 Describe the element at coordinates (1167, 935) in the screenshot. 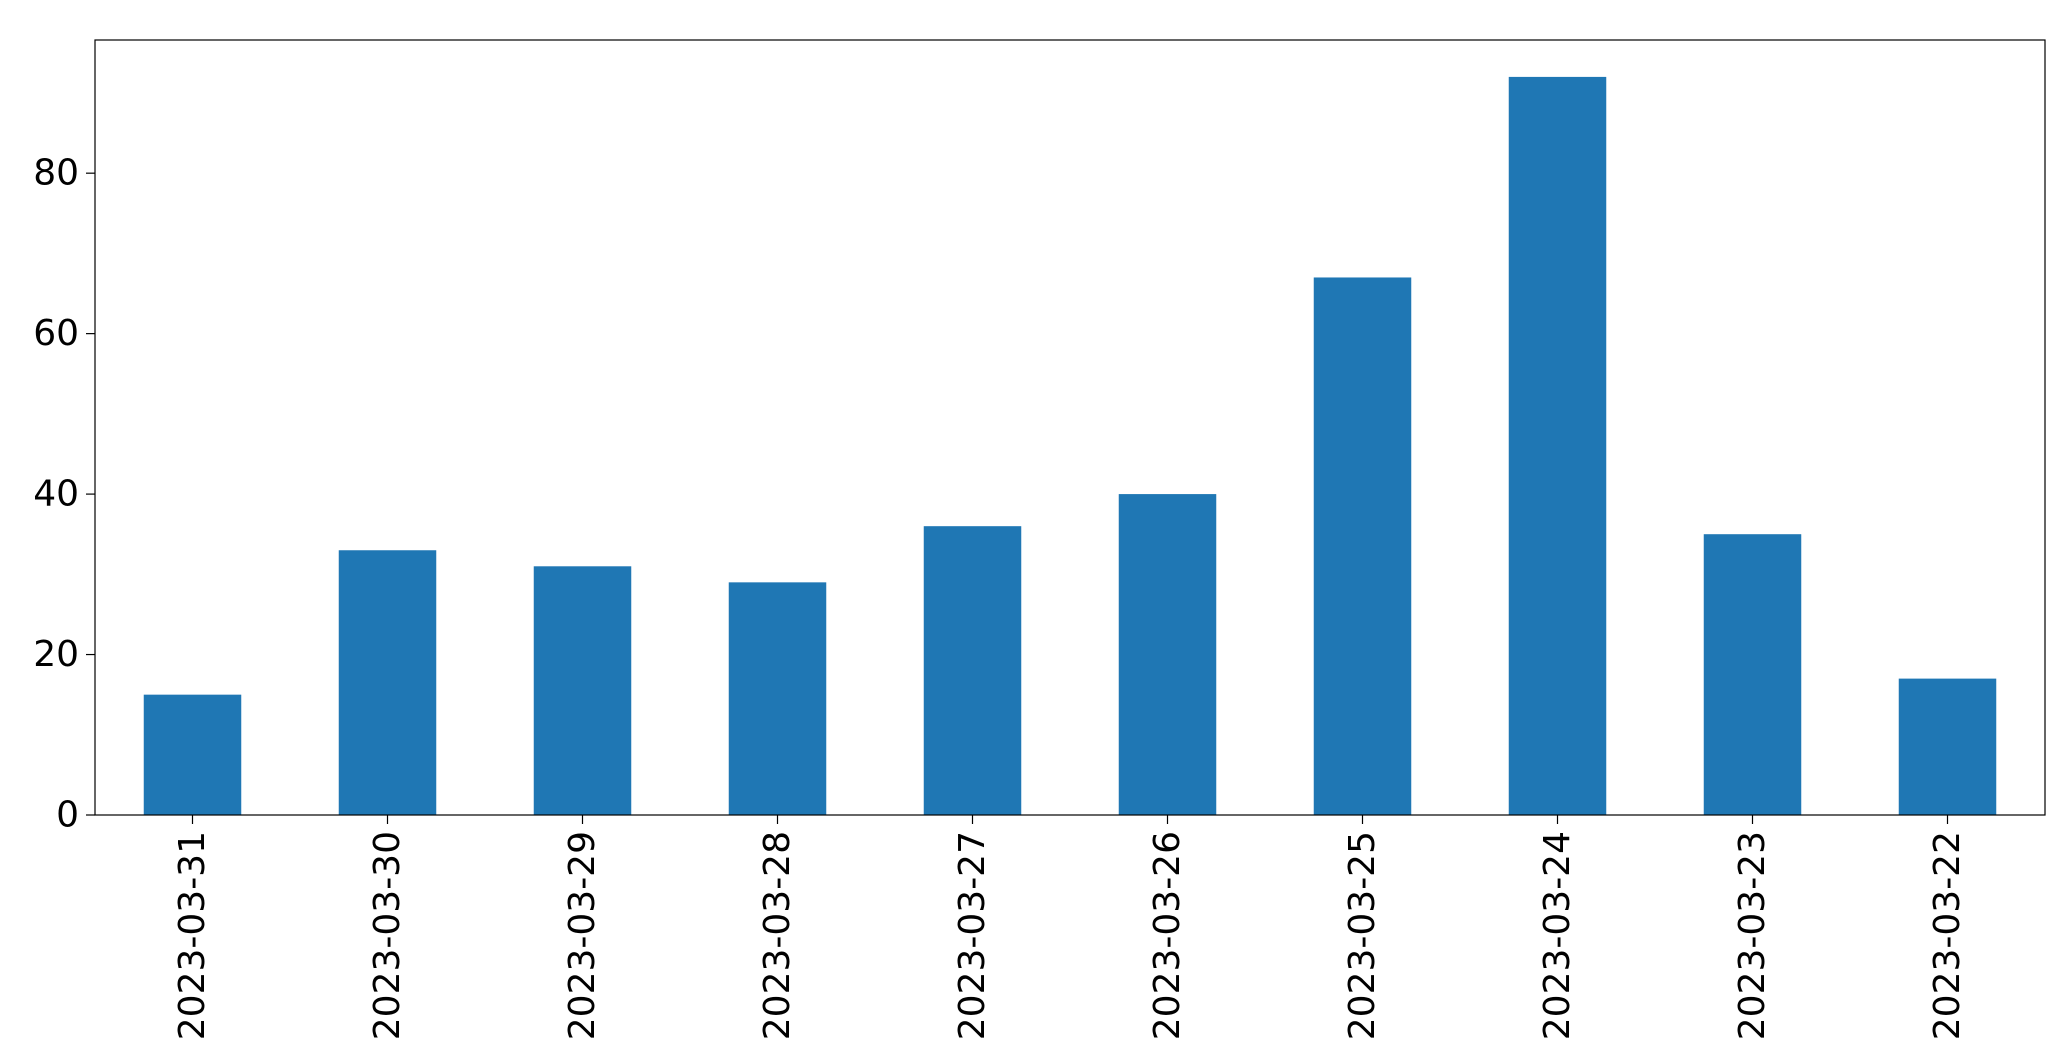

I see `x-tick-label: 2023-03-26` at that location.